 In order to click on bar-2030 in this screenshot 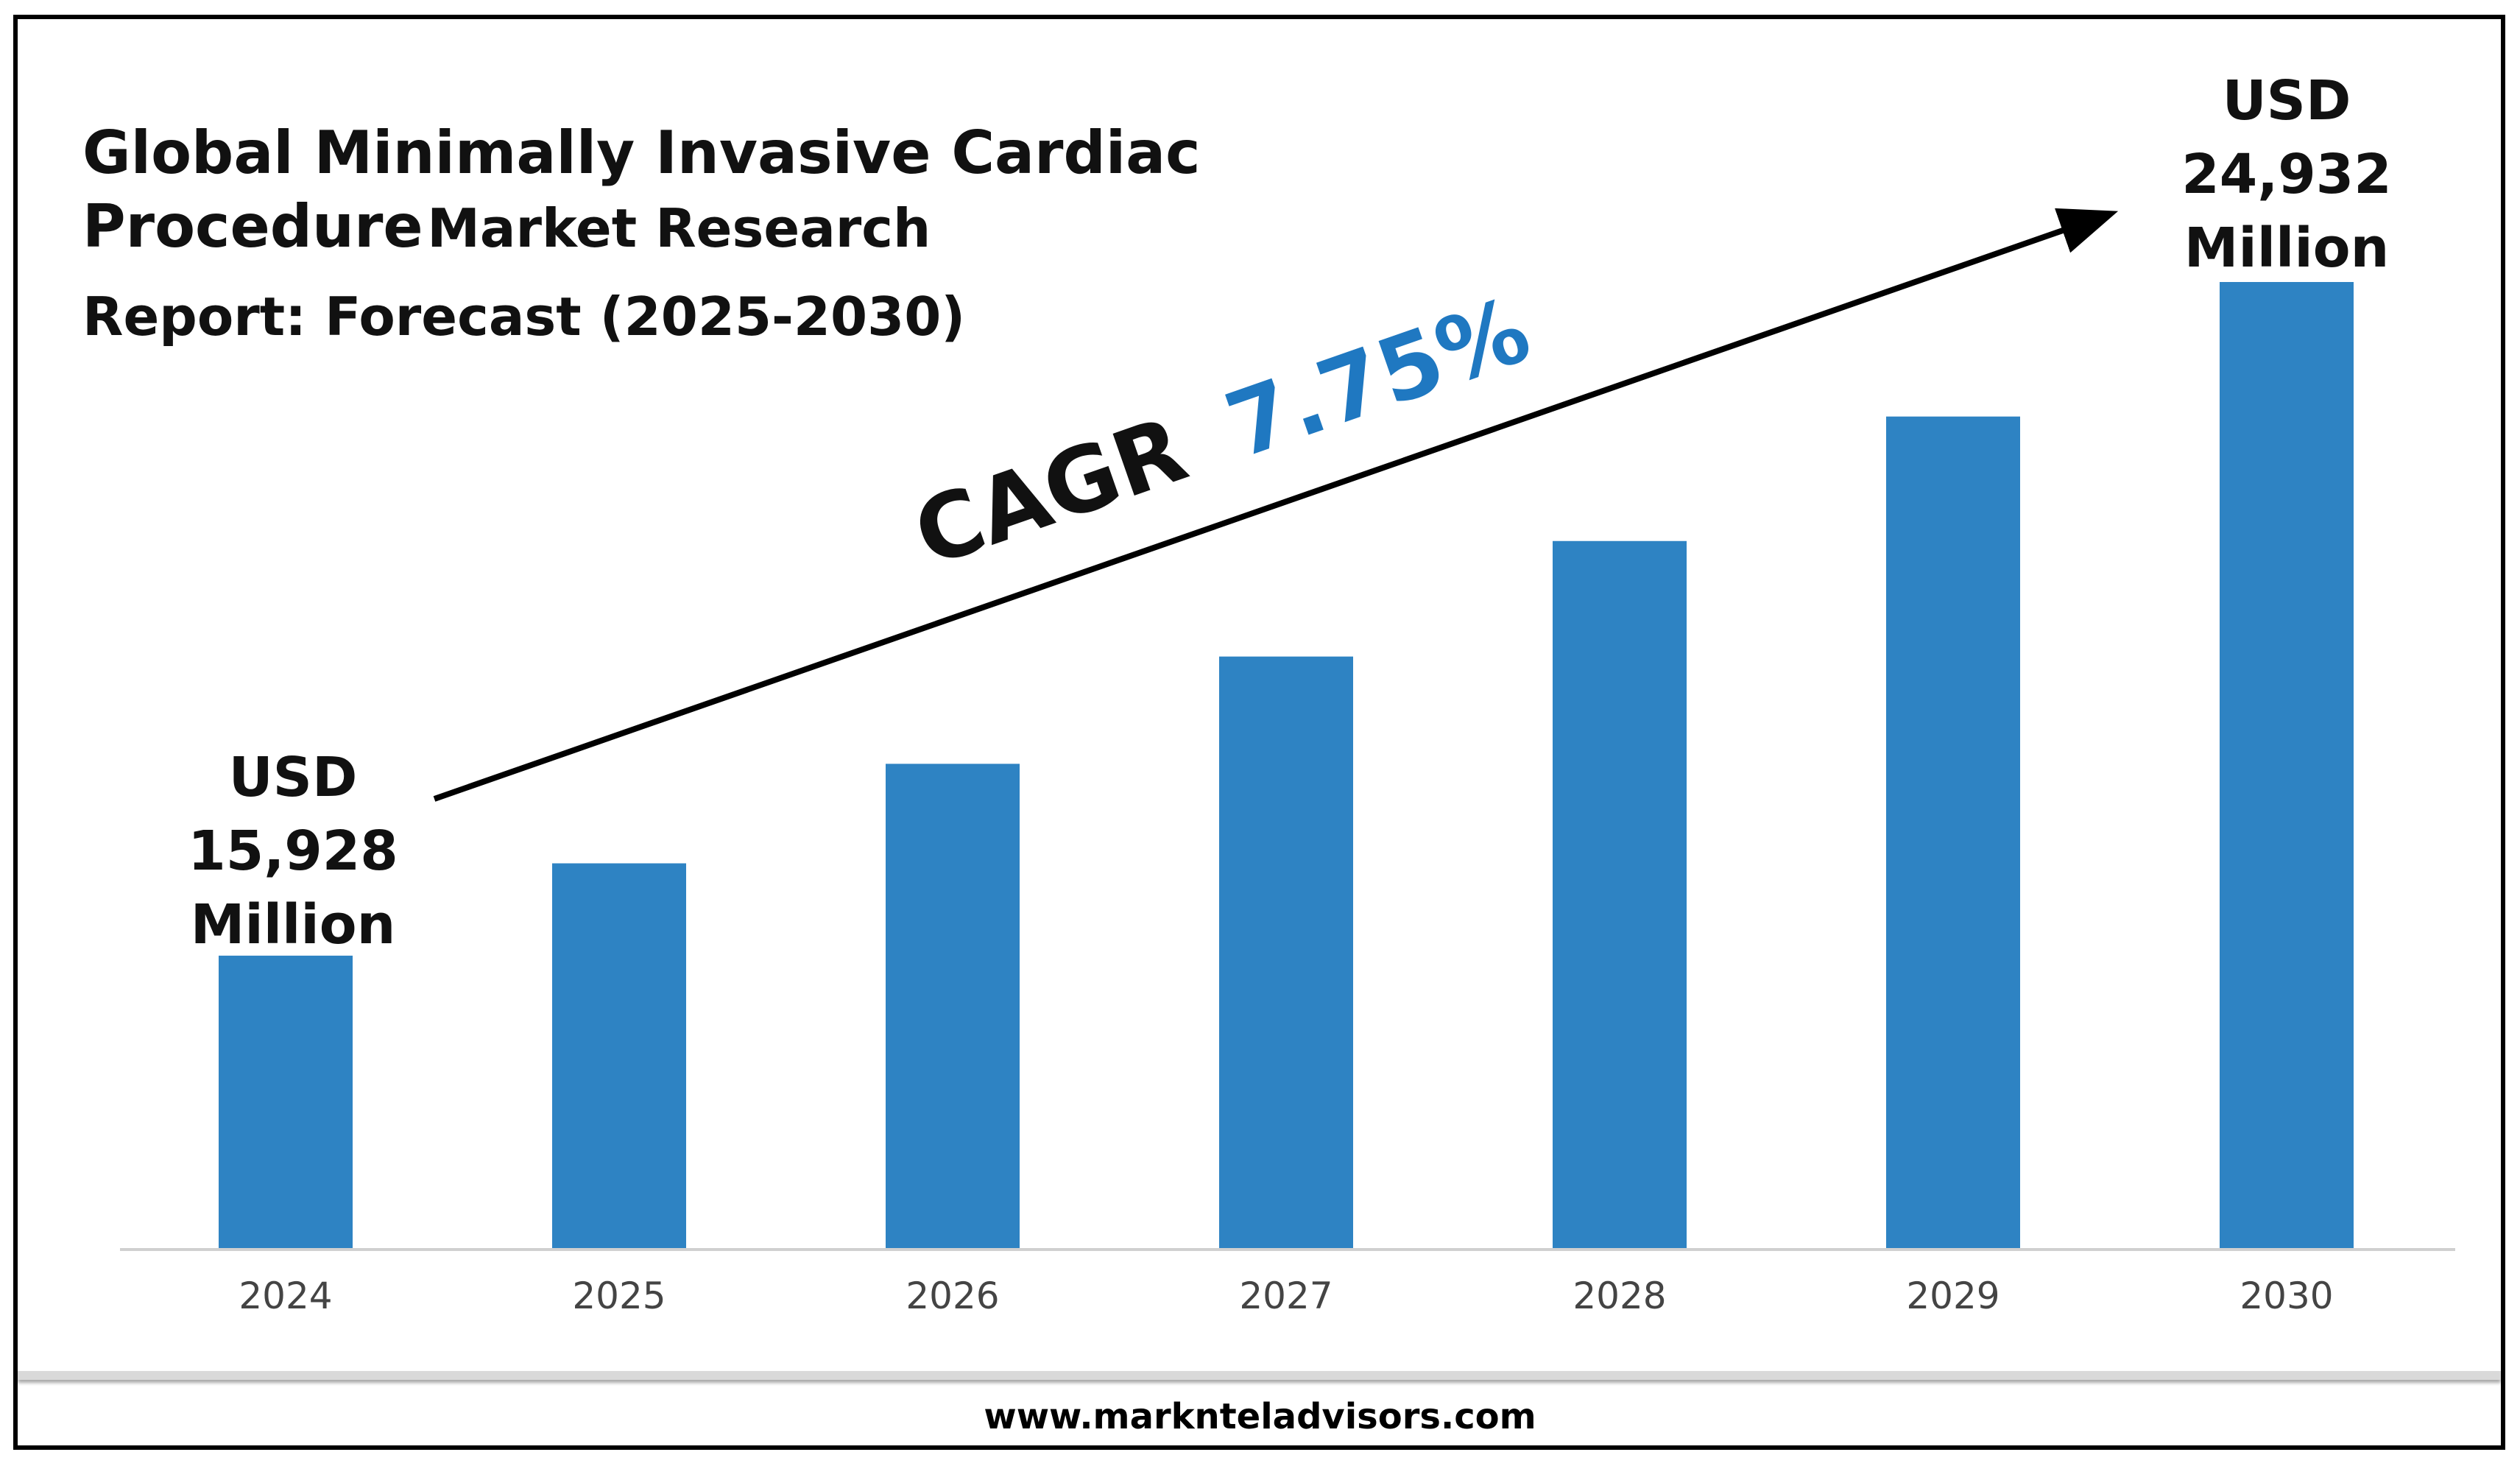, I will do `click(2287, 766)`.